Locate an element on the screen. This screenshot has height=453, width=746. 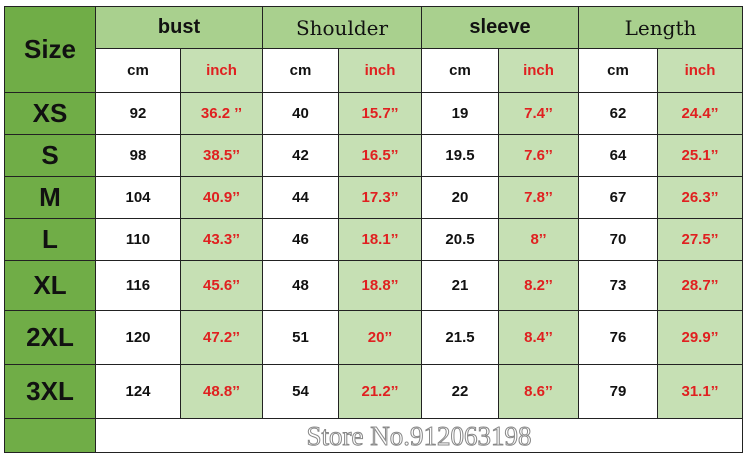
inch-cell: 8.4’’ is located at coordinates (538, 337).